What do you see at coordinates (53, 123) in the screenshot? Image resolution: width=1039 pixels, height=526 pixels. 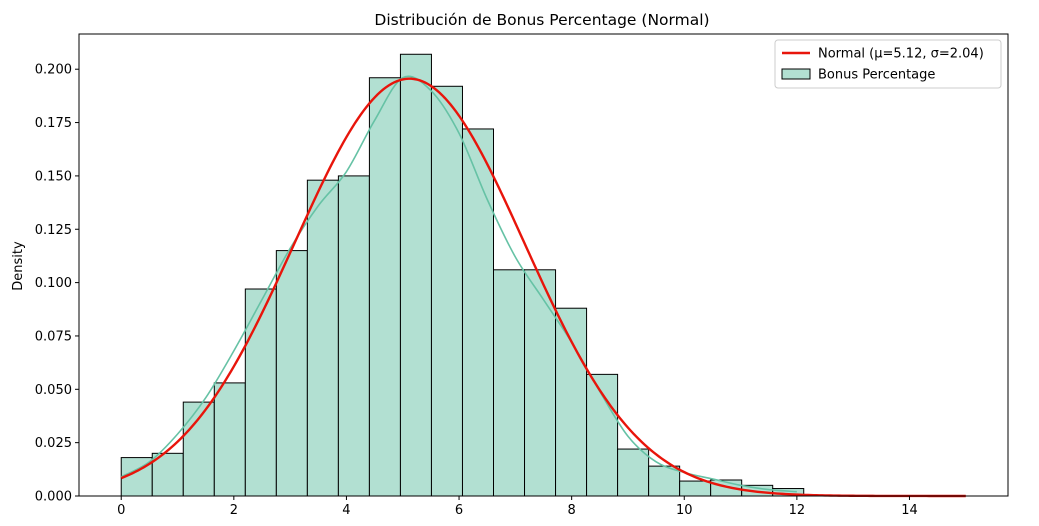 I see `y-tick-label: 0.175` at bounding box center [53, 123].